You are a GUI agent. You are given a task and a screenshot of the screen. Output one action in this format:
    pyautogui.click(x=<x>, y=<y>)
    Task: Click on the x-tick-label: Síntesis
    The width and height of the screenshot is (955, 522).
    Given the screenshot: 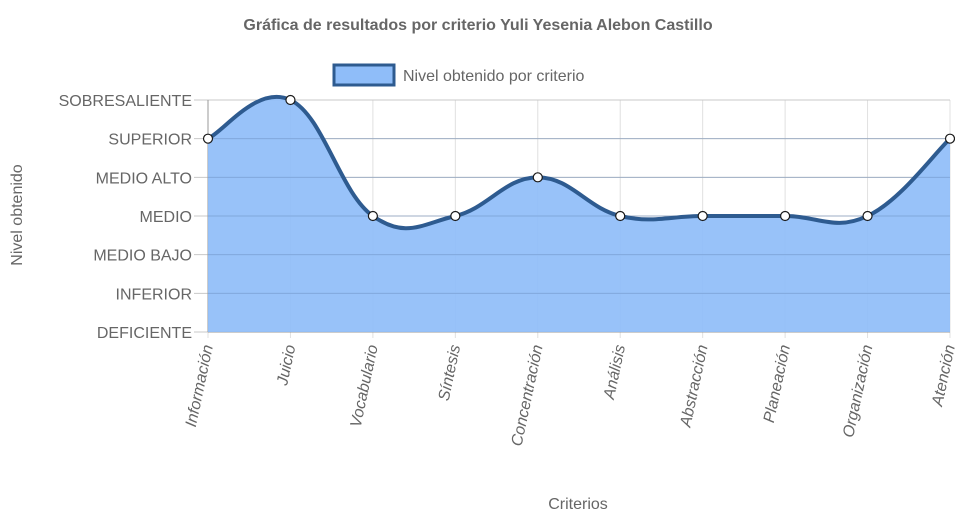 What is the action you would take?
    pyautogui.click(x=450, y=372)
    